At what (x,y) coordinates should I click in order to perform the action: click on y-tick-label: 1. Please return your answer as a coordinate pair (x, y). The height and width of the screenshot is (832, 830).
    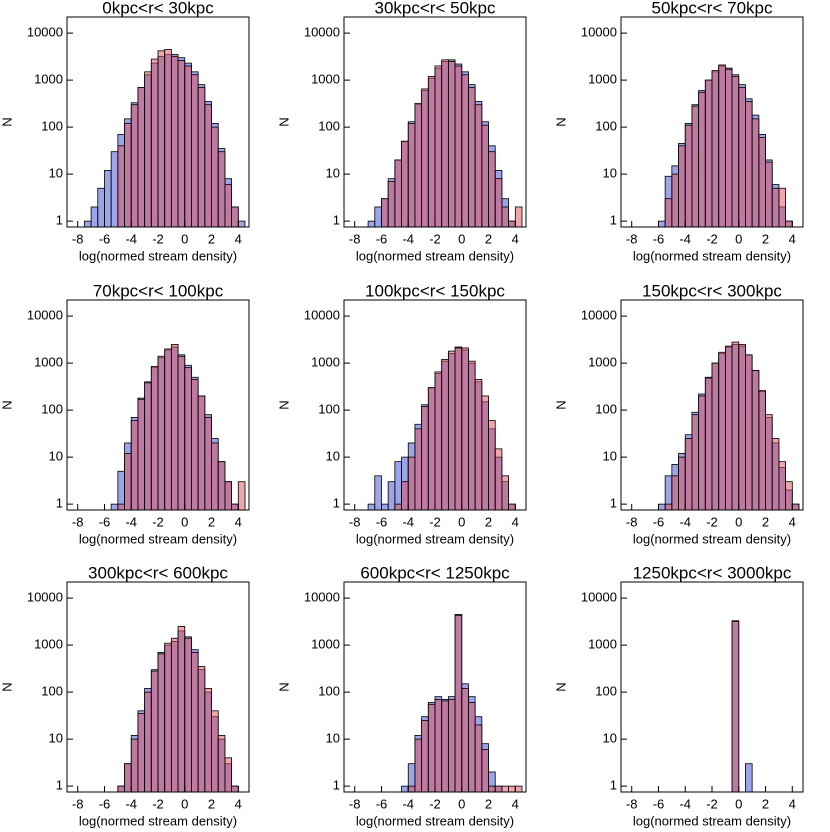
    Looking at the image, I should click on (613, 220).